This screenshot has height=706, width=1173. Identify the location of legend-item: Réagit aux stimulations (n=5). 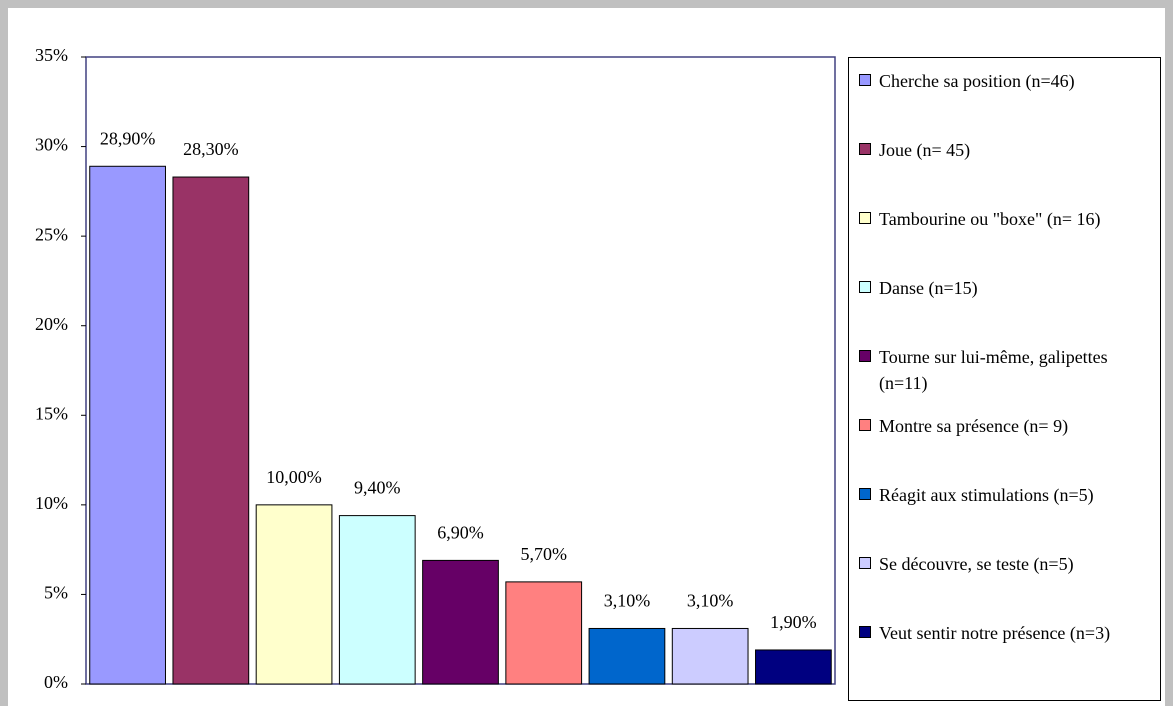
(1009, 495).